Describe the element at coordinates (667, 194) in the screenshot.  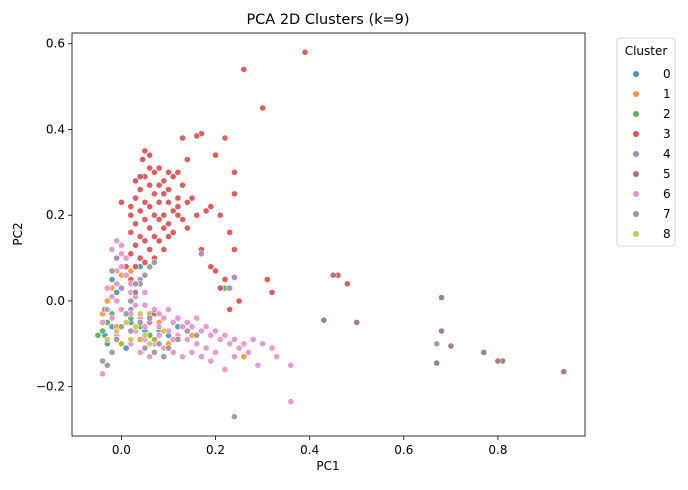
I see `legend-label: 6` at that location.